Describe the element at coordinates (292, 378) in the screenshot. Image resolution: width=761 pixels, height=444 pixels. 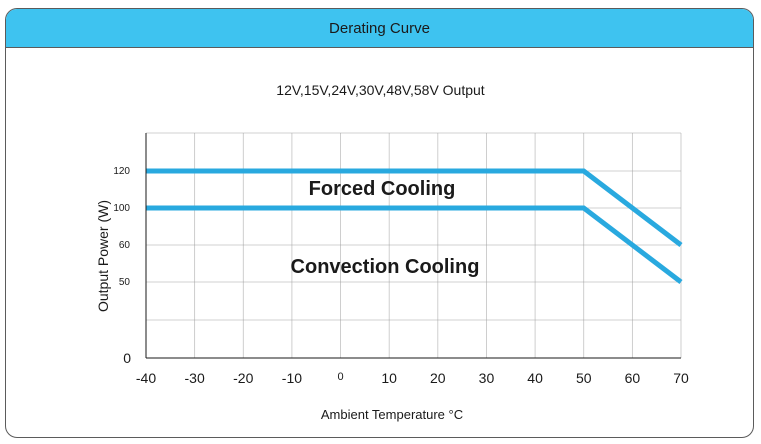
I see `x-tick-label: -10` at that location.